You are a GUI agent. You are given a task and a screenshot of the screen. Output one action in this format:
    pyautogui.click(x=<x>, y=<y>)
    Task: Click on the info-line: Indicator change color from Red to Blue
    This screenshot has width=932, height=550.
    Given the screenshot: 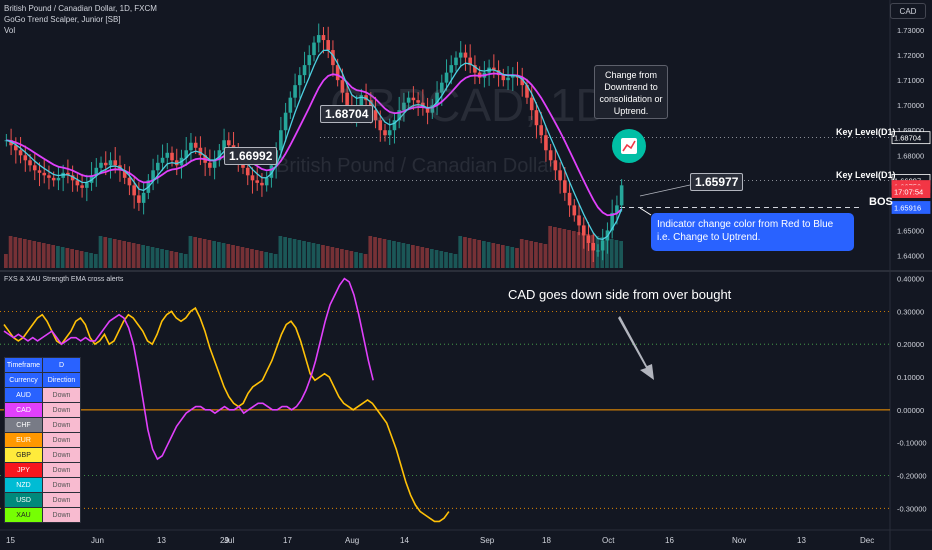 What is the action you would take?
    pyautogui.click(x=745, y=224)
    